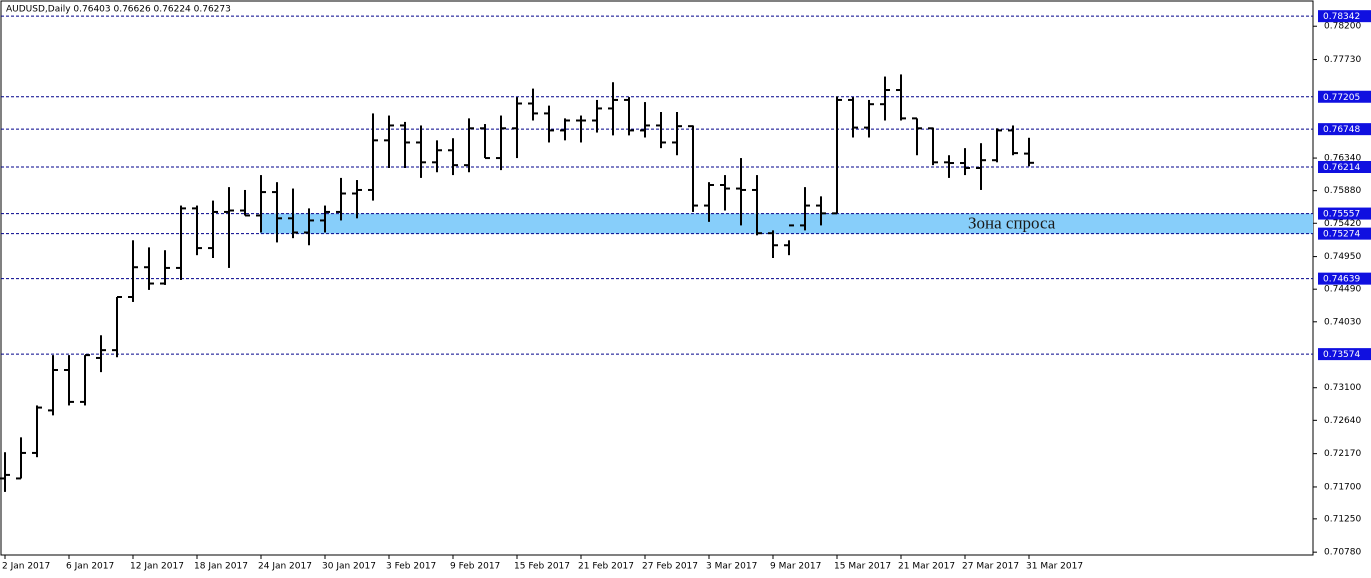 This screenshot has height=578, width=1371. I want to click on x-tick-label: 30 Jan 2017, so click(349, 567).